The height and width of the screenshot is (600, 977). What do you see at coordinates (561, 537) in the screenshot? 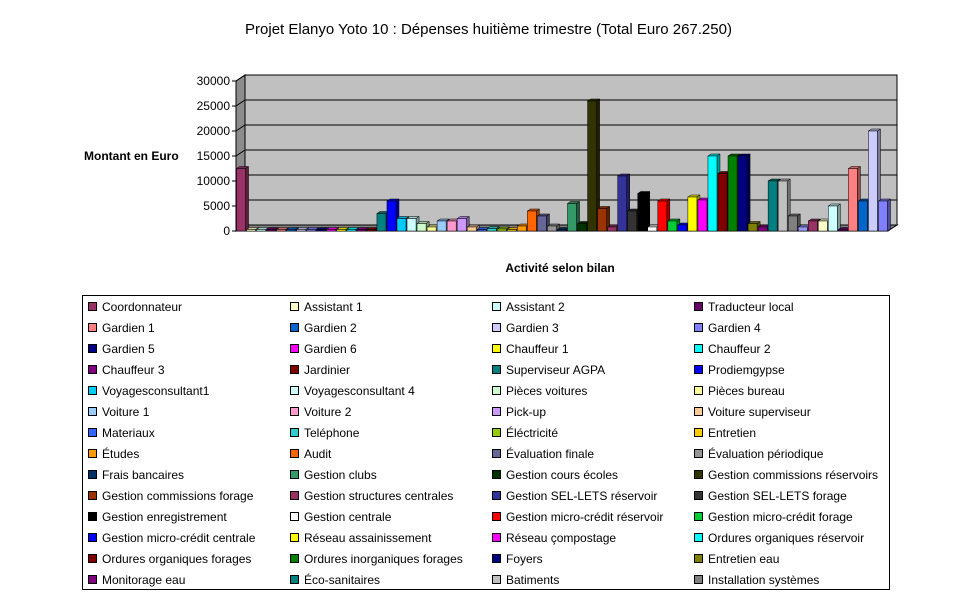
I see `legend-label: Réseau çompostage` at bounding box center [561, 537].